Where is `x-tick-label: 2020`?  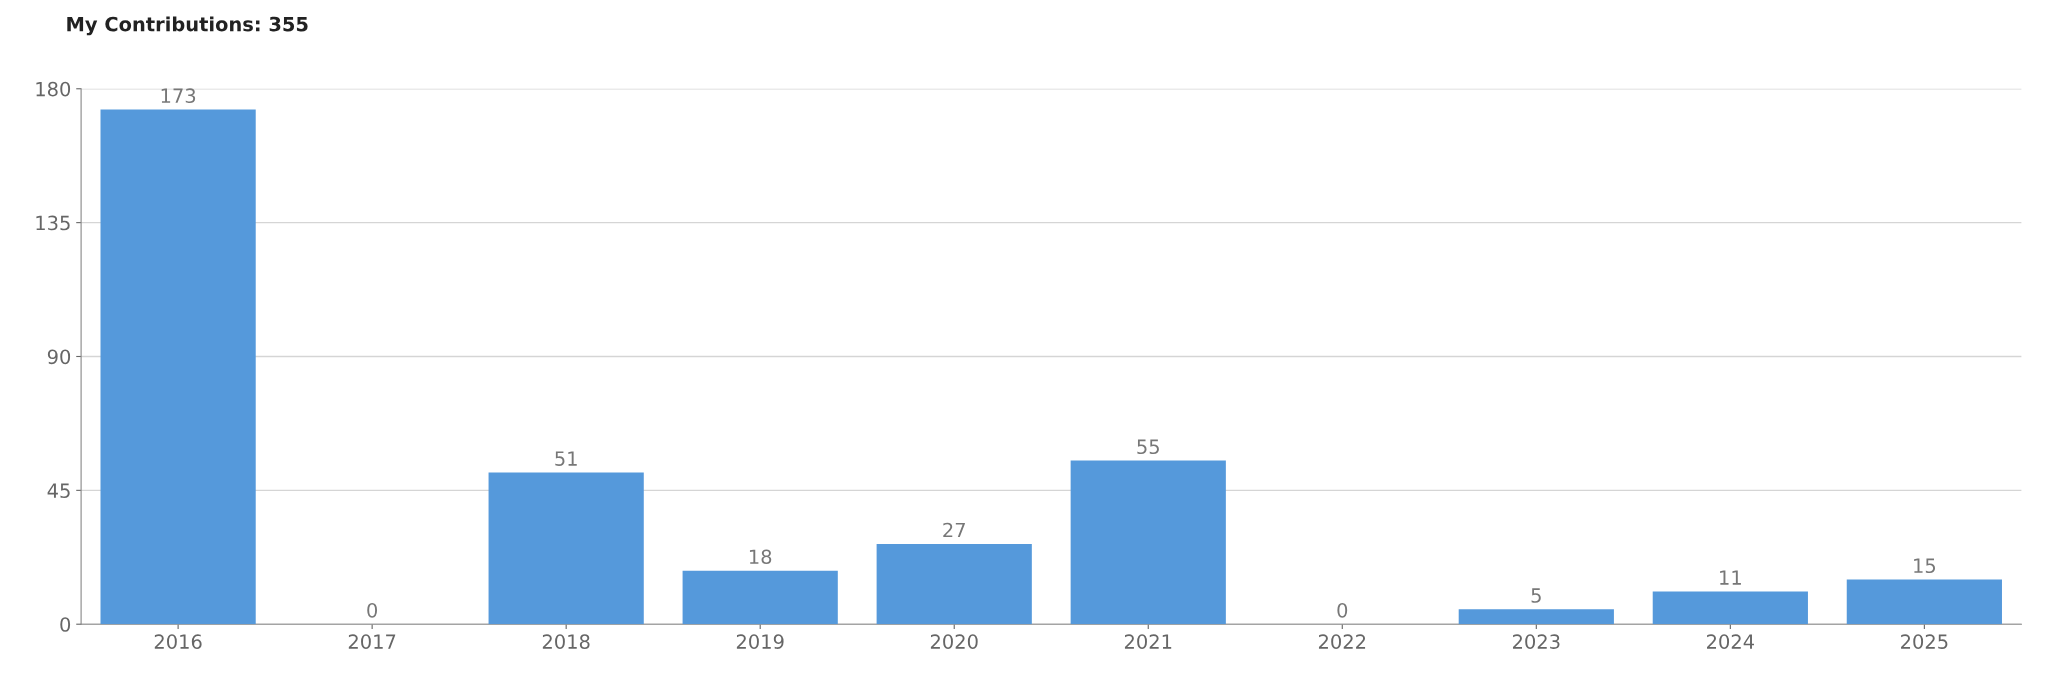
x-tick-label: 2020 is located at coordinates (954, 641).